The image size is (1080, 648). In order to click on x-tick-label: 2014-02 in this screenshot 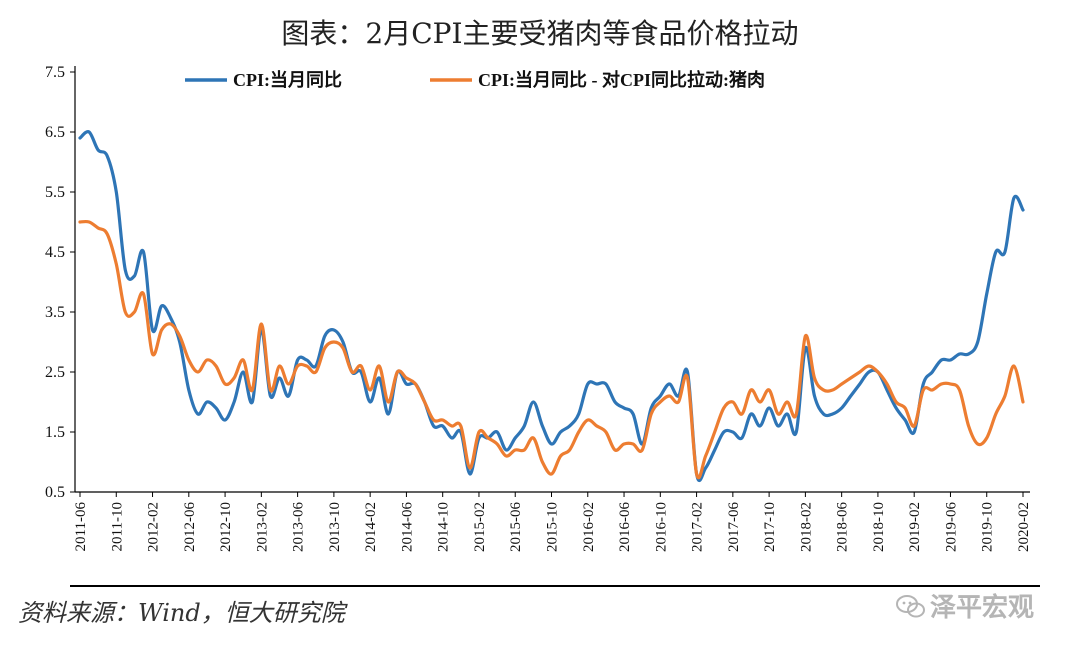, I will do `click(371, 527)`.